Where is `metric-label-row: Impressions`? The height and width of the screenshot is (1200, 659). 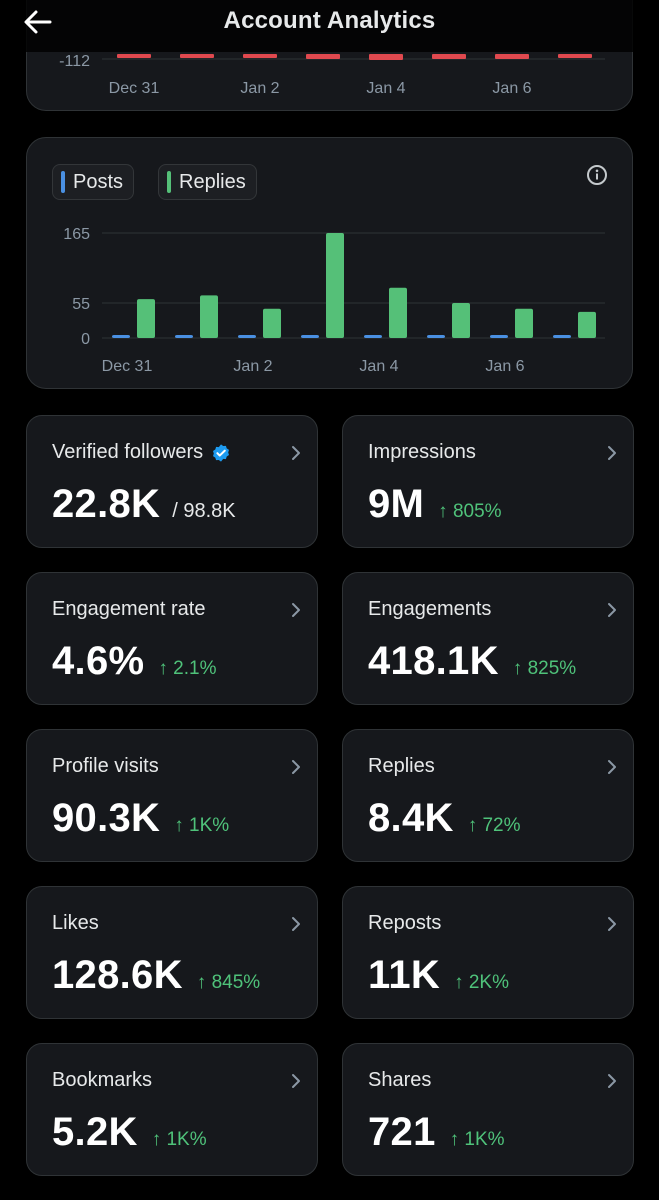 metric-label-row: Impressions is located at coordinates (422, 452).